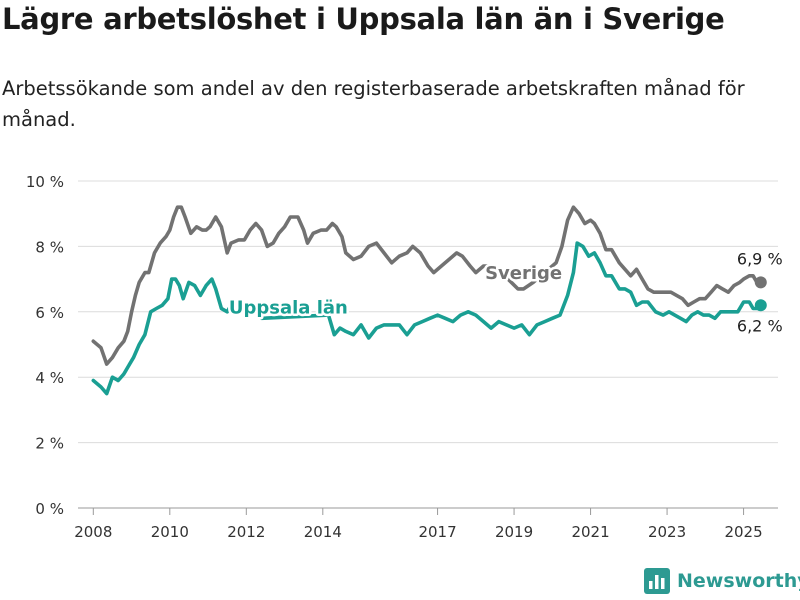  Describe the element at coordinates (170, 532) in the screenshot. I see `x-tick-label: 2010` at that location.